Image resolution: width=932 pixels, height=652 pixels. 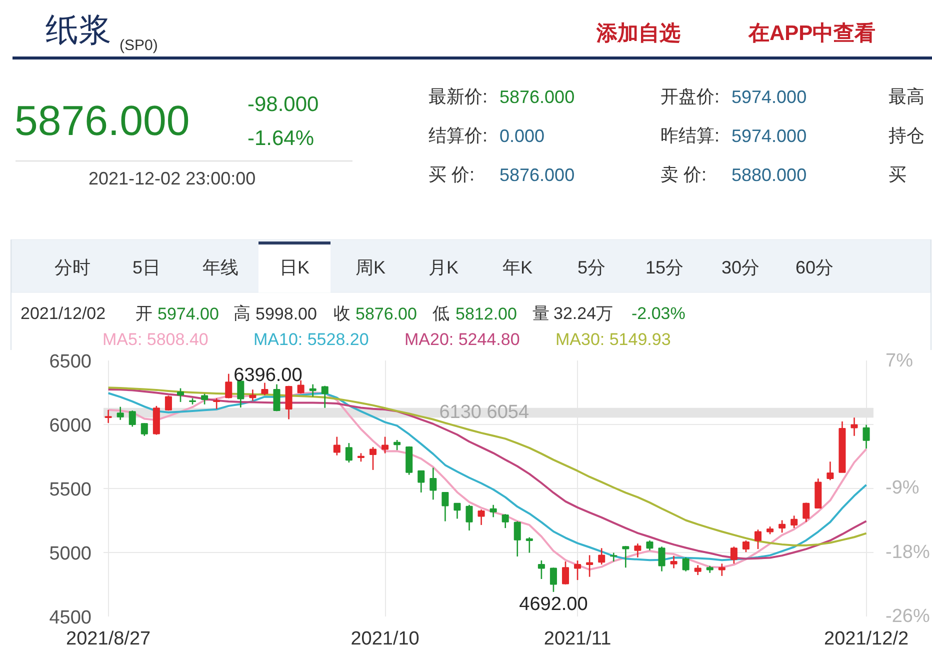 I want to click on text: 月K, so click(x=443, y=268).